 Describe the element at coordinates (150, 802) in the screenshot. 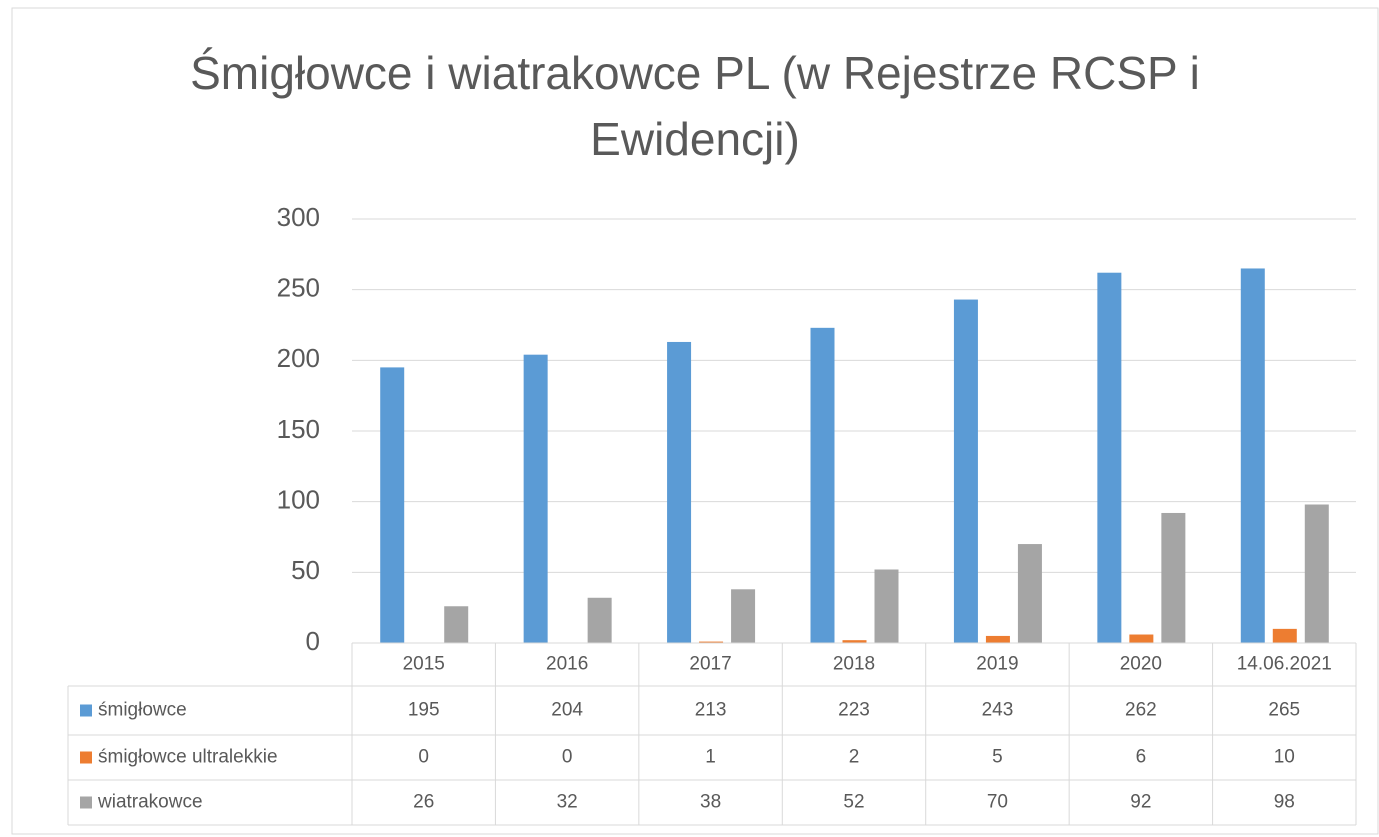

I see `legend-label: wiatrakowce` at that location.